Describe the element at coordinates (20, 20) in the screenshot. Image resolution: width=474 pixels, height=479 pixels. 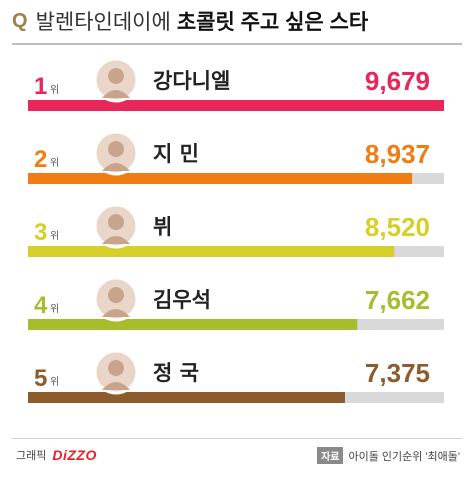
I see `question-mark-label: Q` at that location.